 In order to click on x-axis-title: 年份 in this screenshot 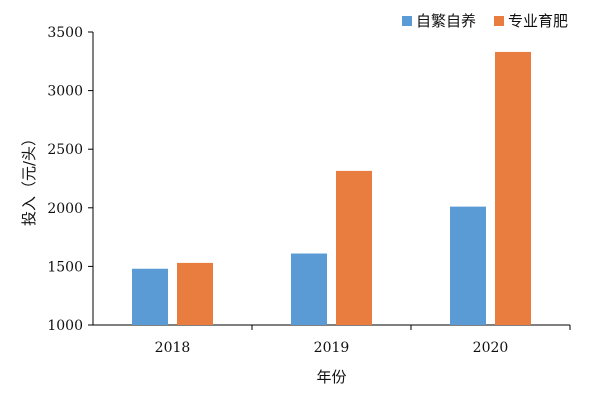, I will do `click(331, 377)`.